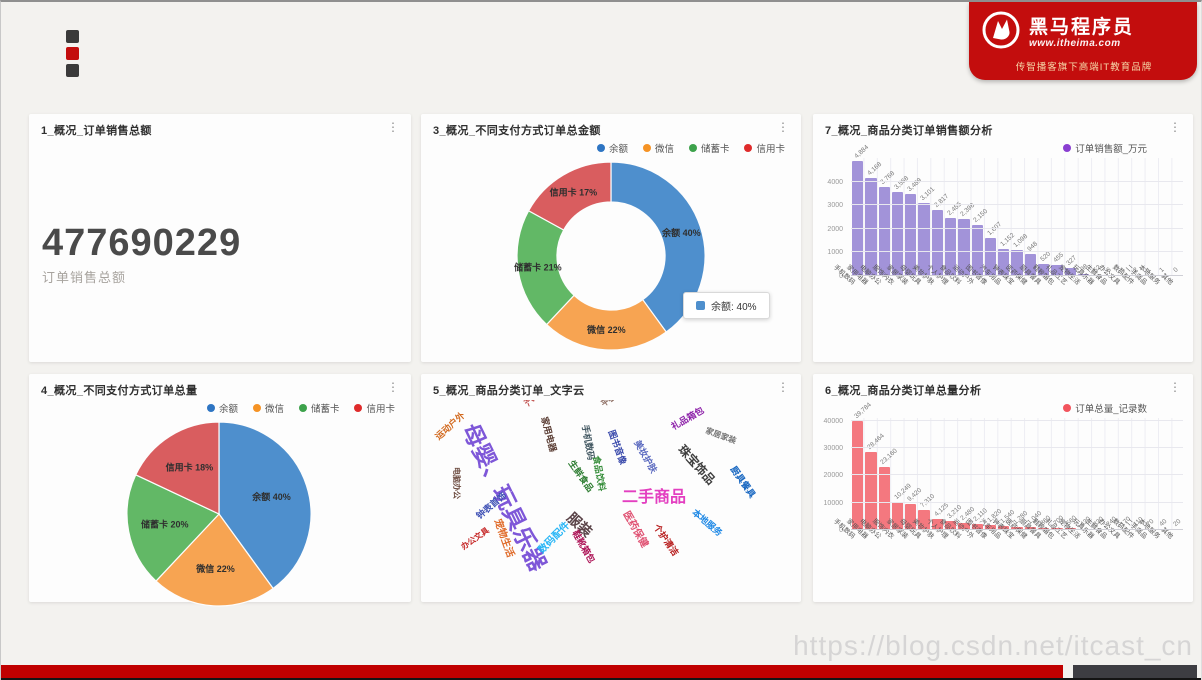  Describe the element at coordinates (646, 456) in the screenshot. I see `wordcloud-word: 美妆护肤` at that location.